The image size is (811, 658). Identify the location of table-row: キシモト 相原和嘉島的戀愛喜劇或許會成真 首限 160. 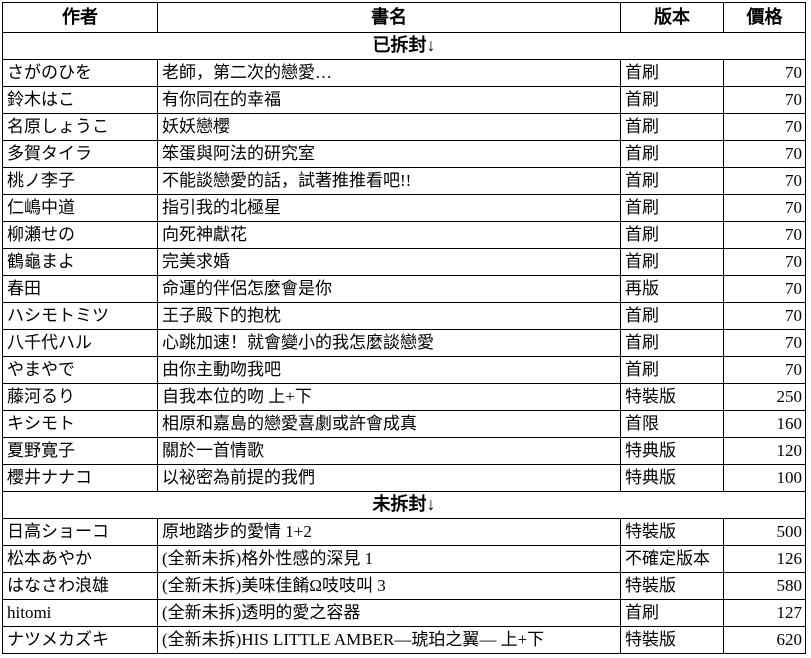
(404, 424).